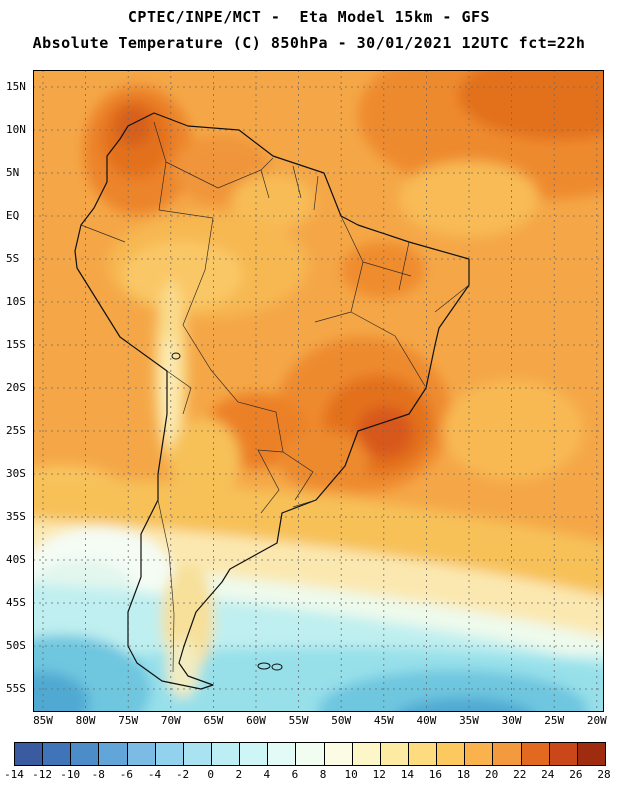 This screenshot has height=800, width=618. What do you see at coordinates (16, 559) in the screenshot?
I see `lat-label-40S: 40S` at bounding box center [16, 559].